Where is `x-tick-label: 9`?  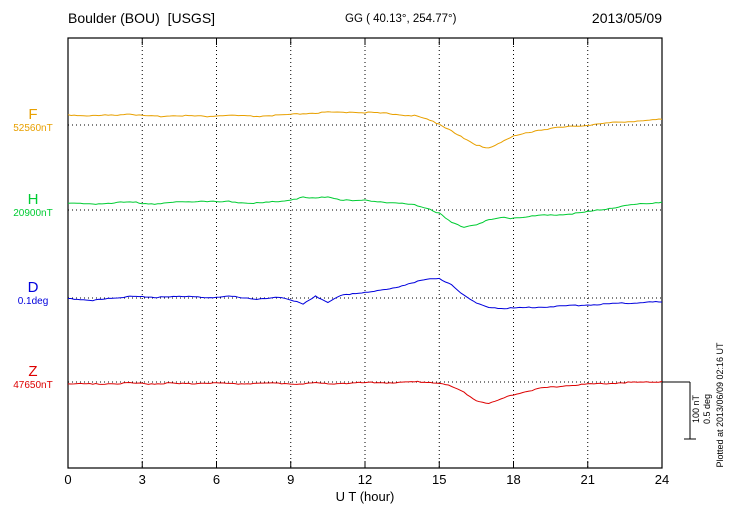
x-tick-label: 9 is located at coordinates (291, 479).